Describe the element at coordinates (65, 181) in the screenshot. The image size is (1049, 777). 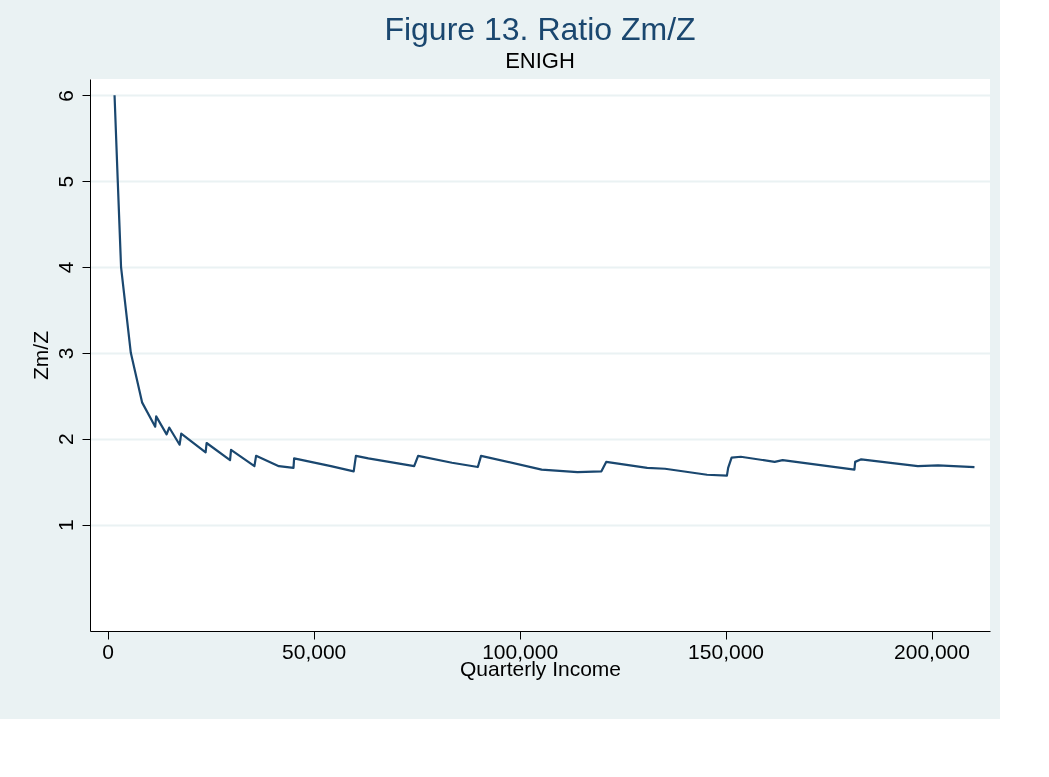
I see `y-tick-label: 5` at that location.